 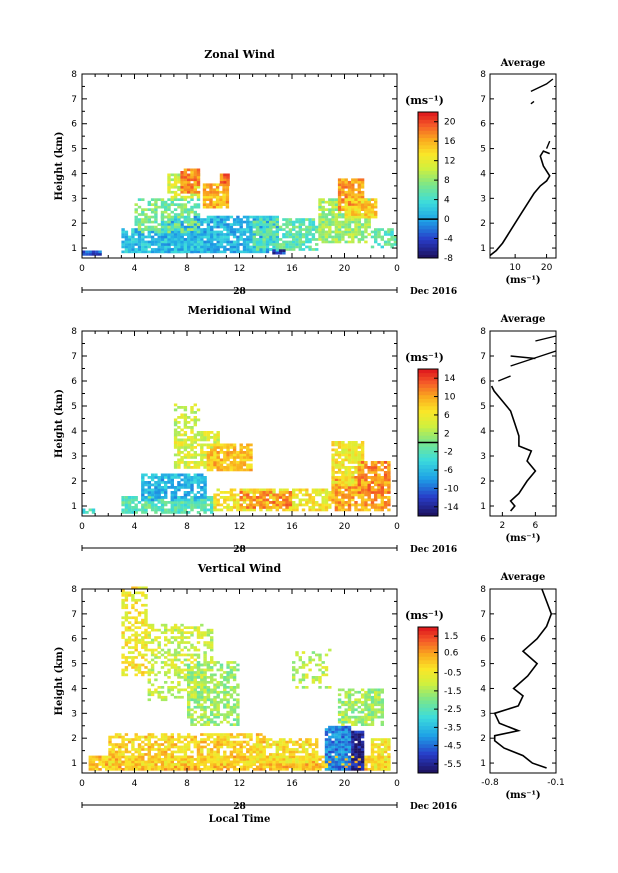 I want to click on profile-y-tick-label: 5, so click(x=483, y=150).